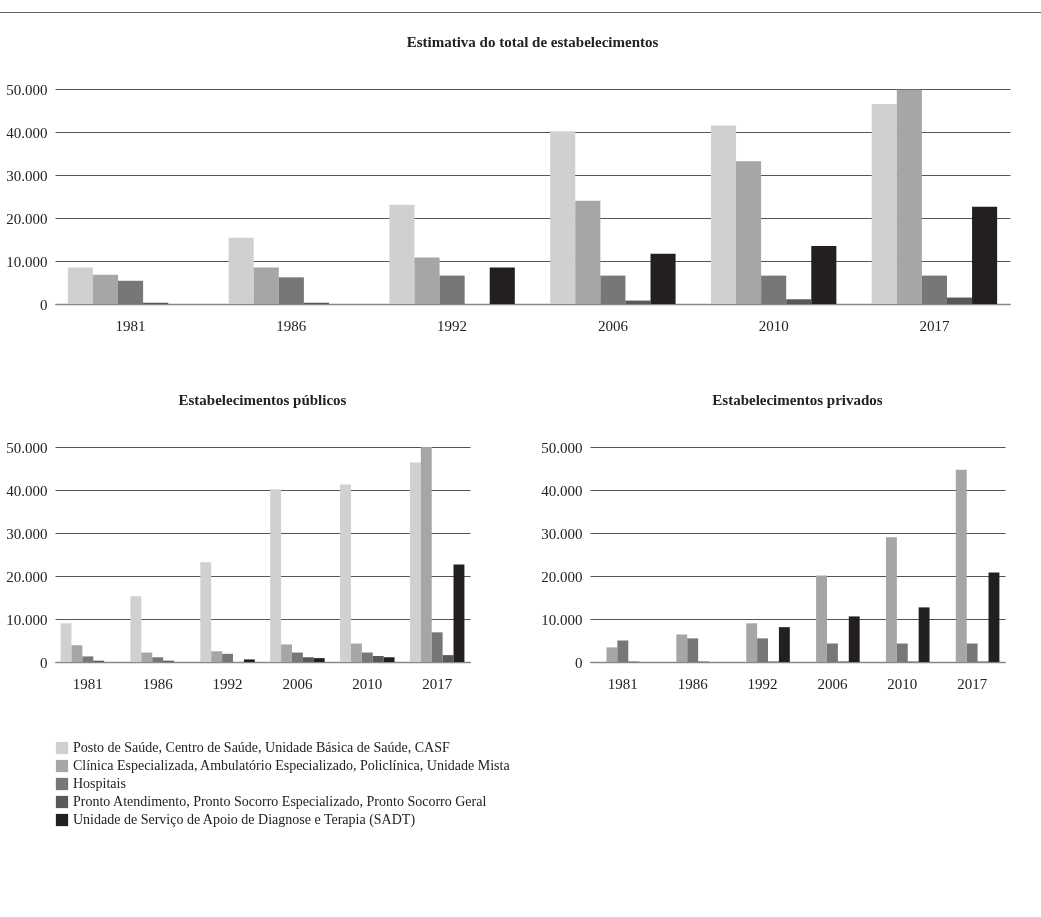 This screenshot has height=917, width=1041. I want to click on legend-label: Hospitais, so click(99, 783).